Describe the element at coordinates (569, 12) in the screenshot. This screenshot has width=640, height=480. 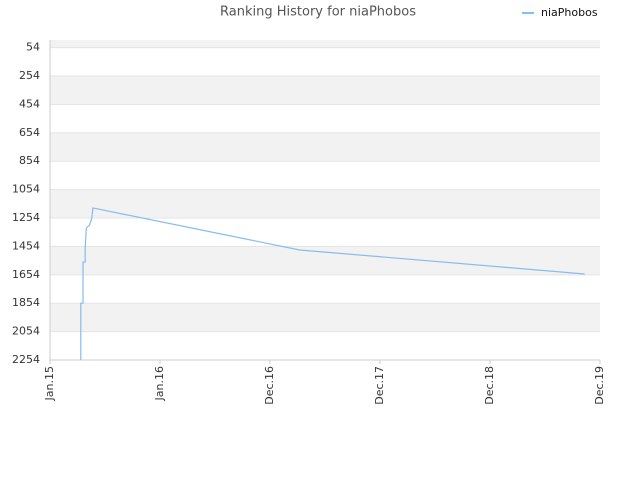
I see `legend-label: niaPhobos` at that location.